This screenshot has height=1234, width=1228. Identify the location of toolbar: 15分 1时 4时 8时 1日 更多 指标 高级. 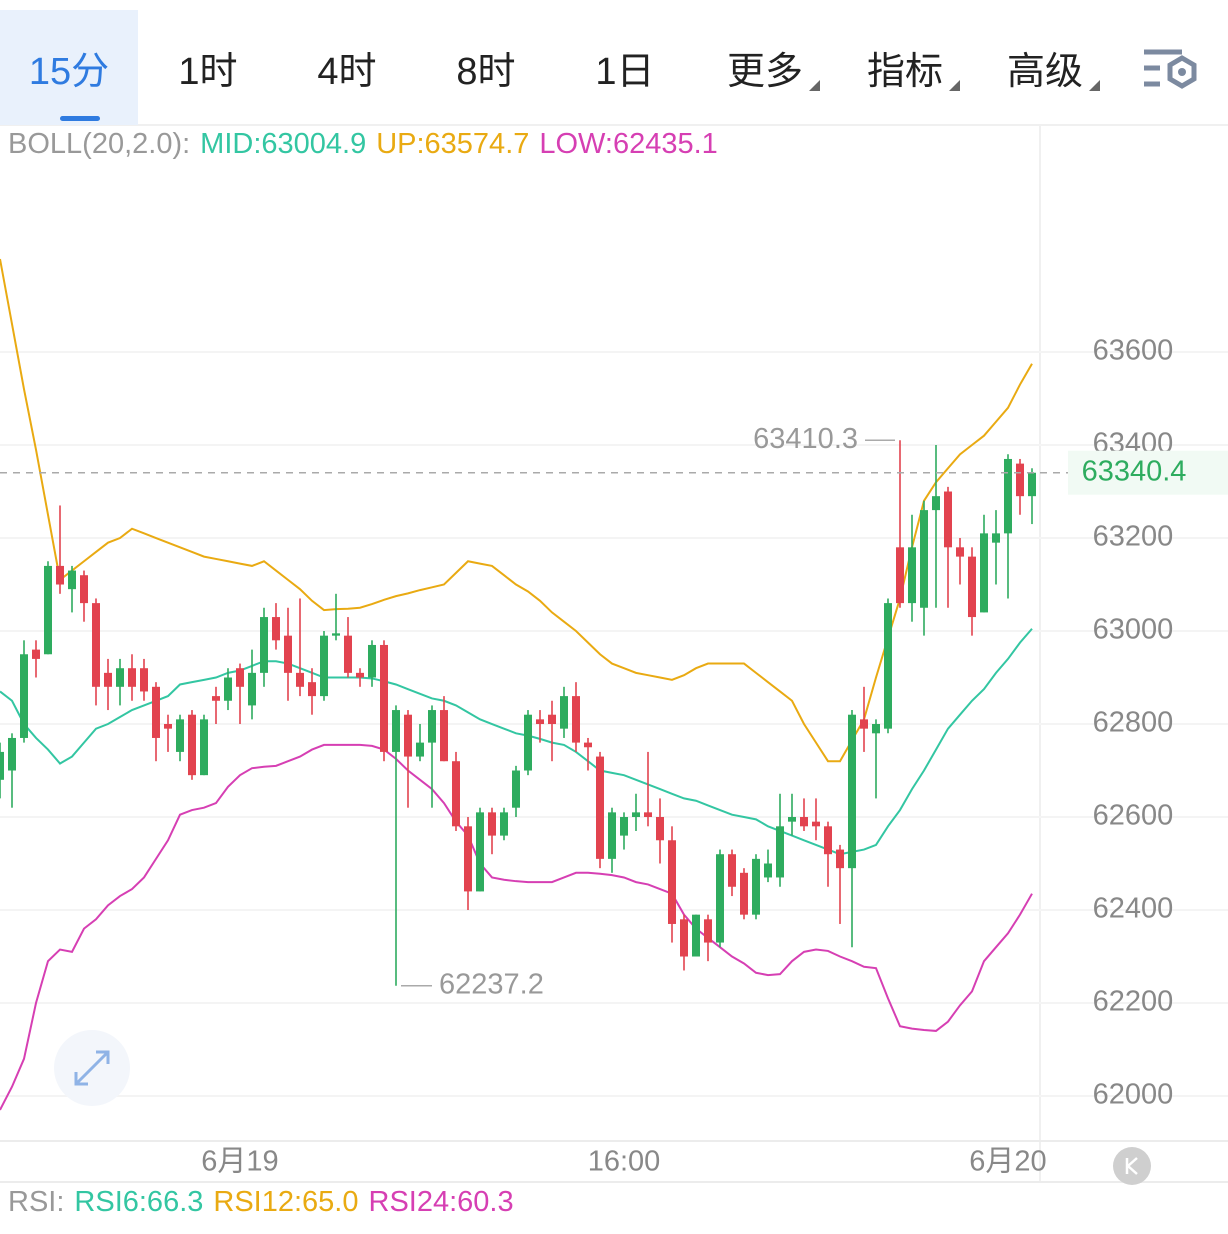
(614, 62).